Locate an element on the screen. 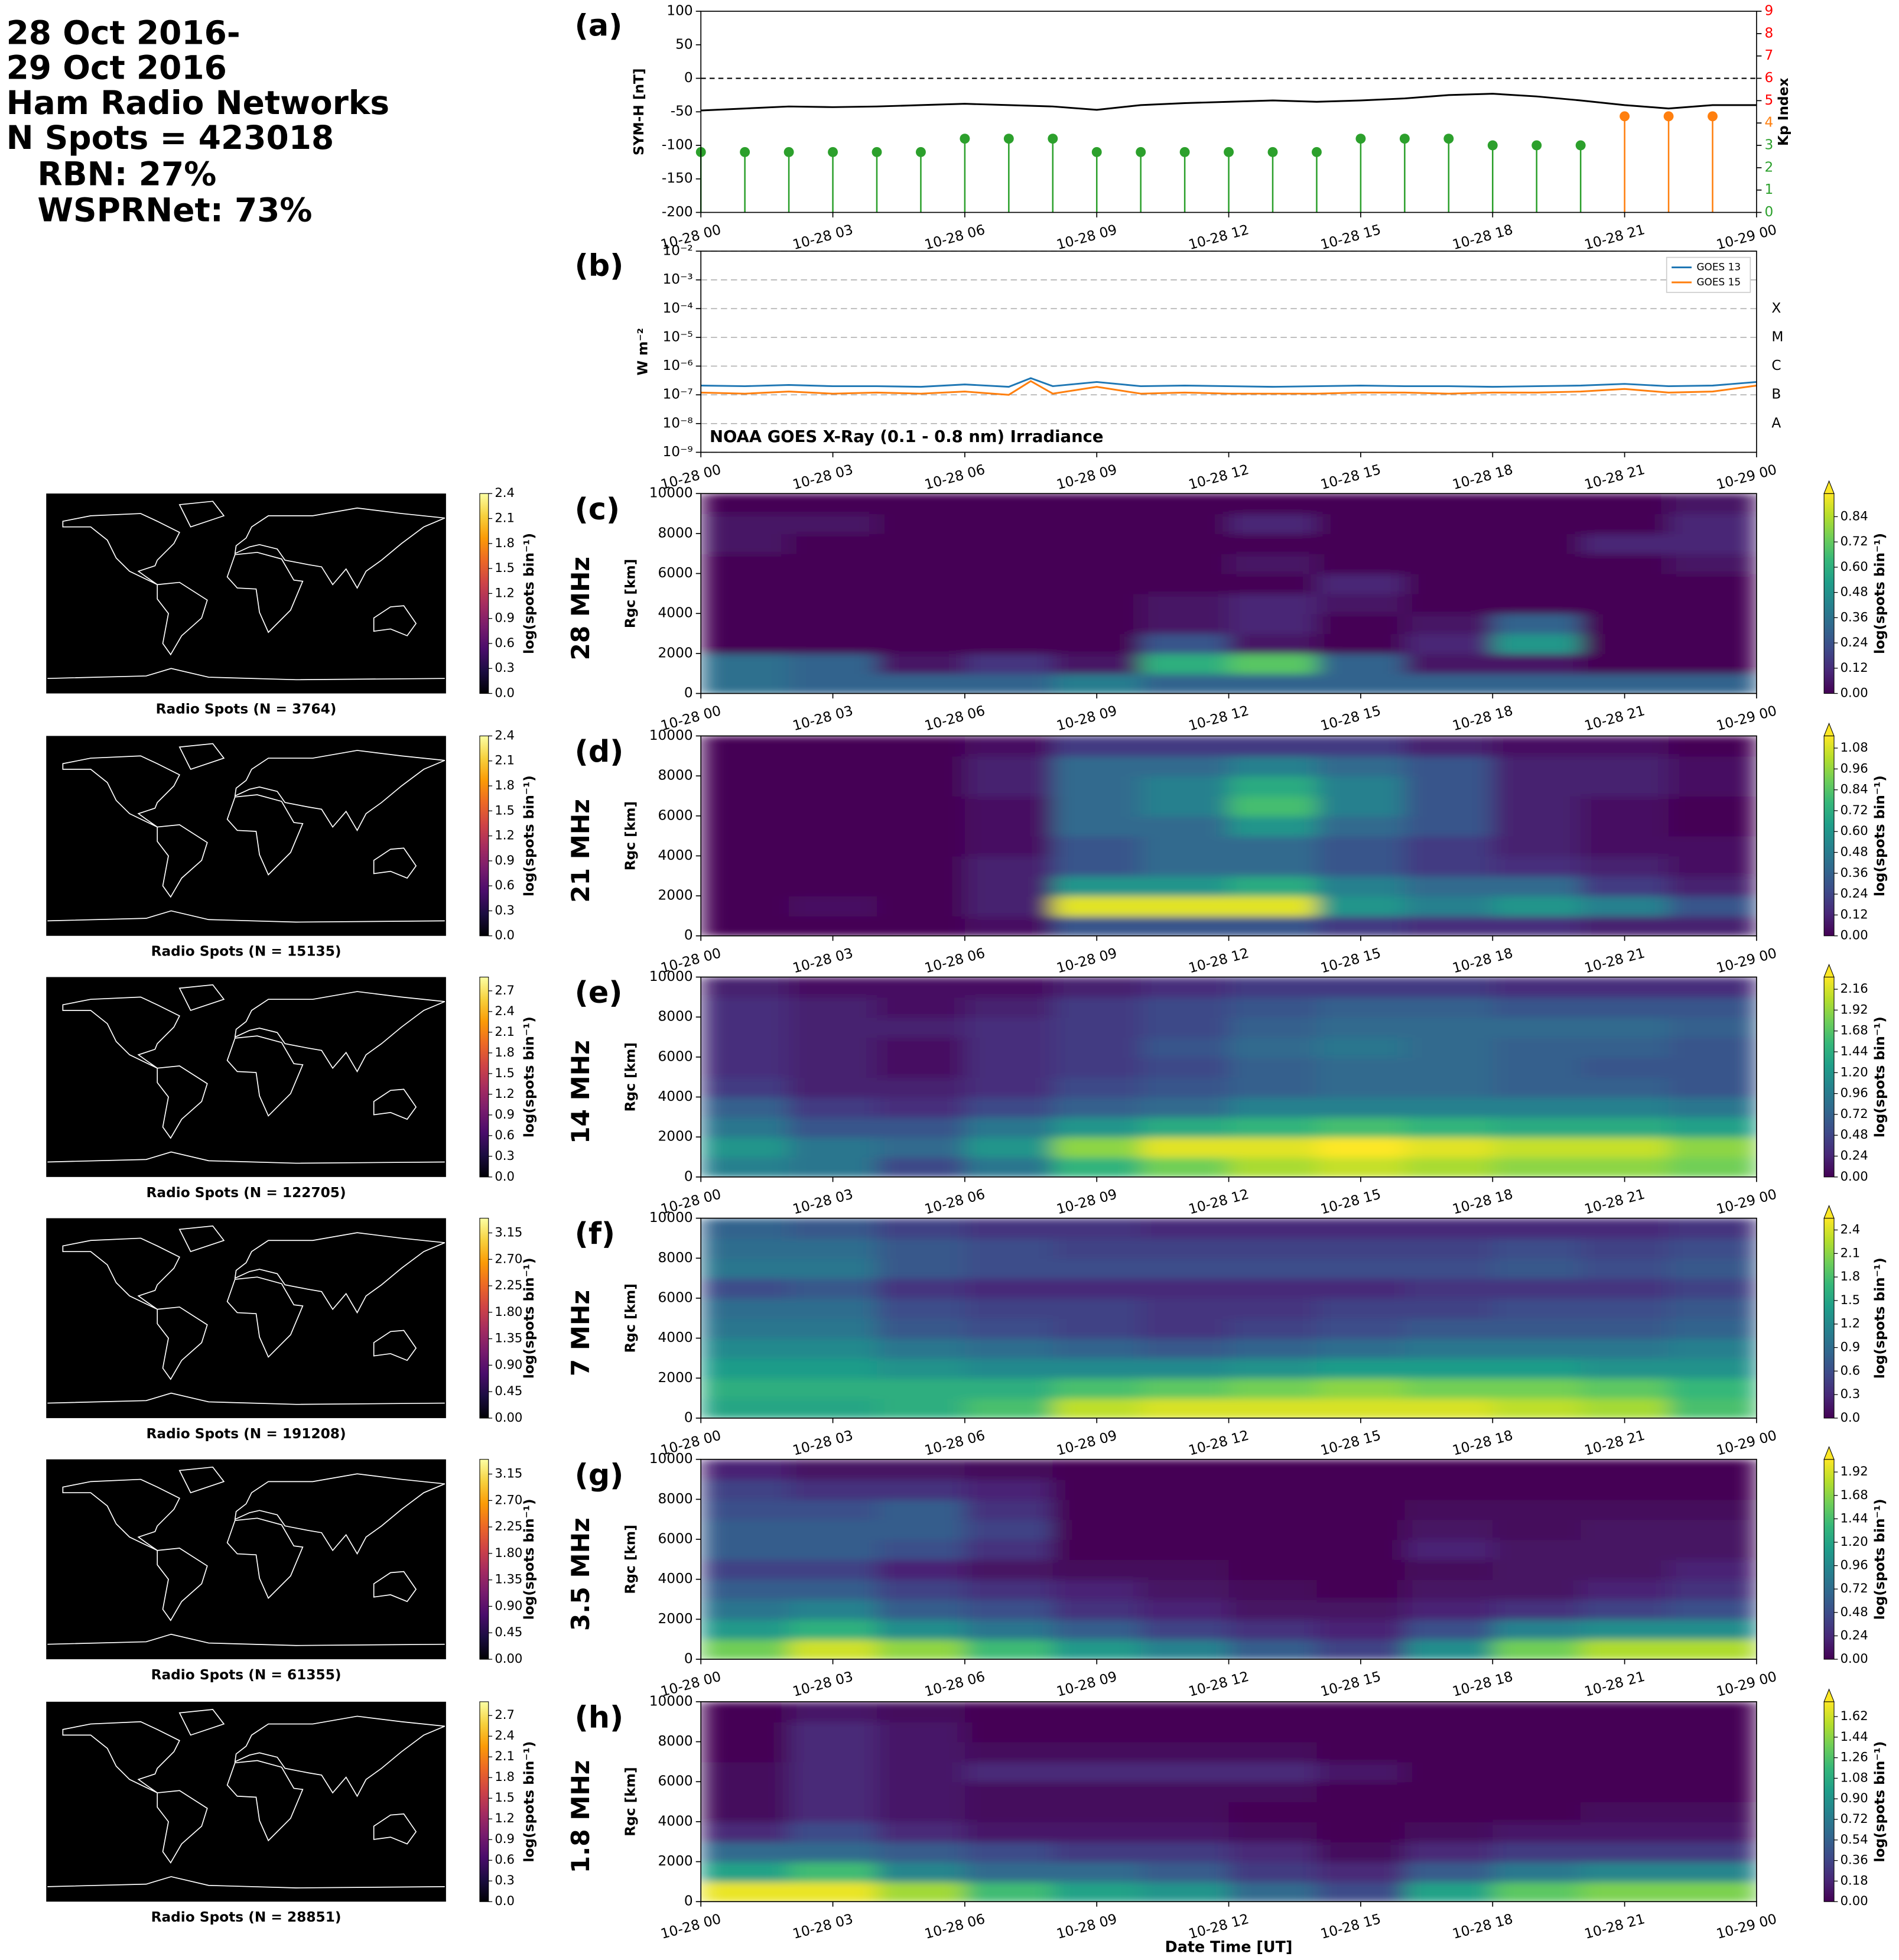 The image size is (1899, 1960). band-label: 3.5 MHz is located at coordinates (580, 1574).